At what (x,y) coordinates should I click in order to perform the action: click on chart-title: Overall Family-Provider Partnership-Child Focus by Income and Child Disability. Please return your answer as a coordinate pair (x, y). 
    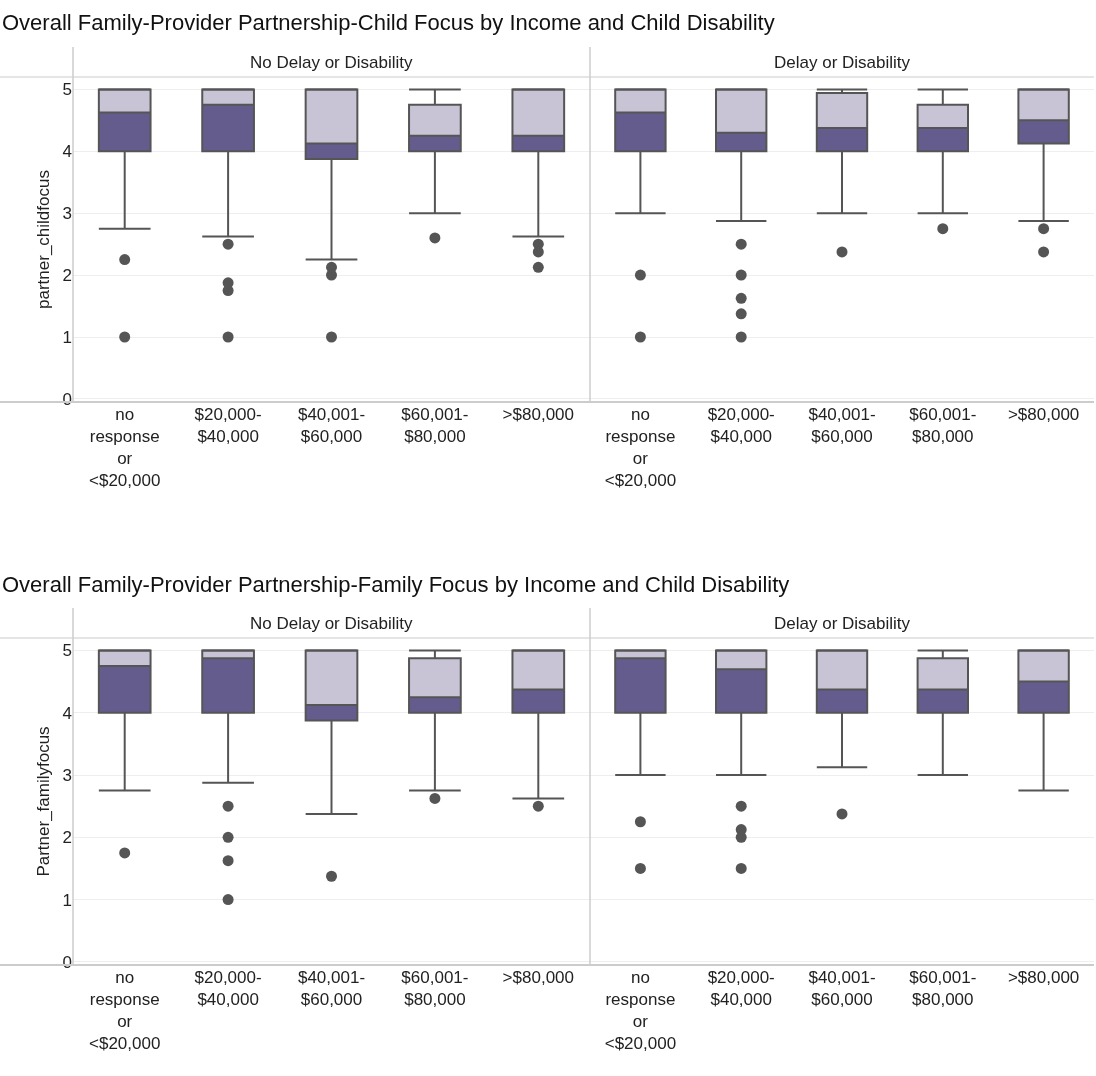
    Looking at the image, I should click on (388, 22).